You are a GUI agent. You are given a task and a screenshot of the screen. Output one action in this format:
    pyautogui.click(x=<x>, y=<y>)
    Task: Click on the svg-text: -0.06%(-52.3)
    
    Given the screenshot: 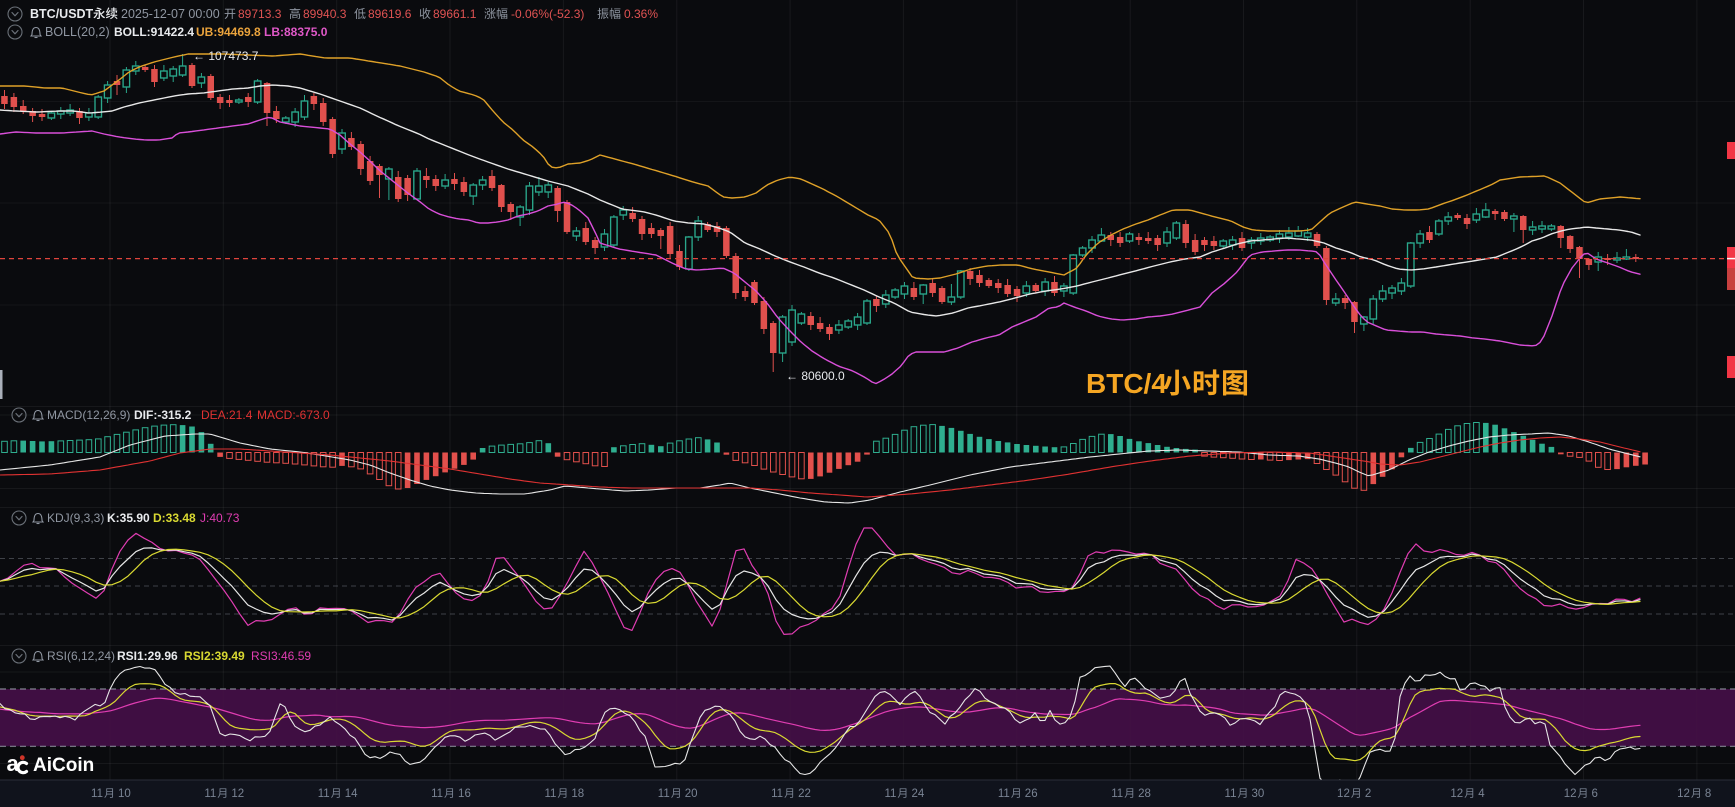 What is the action you would take?
    pyautogui.click(x=547, y=14)
    